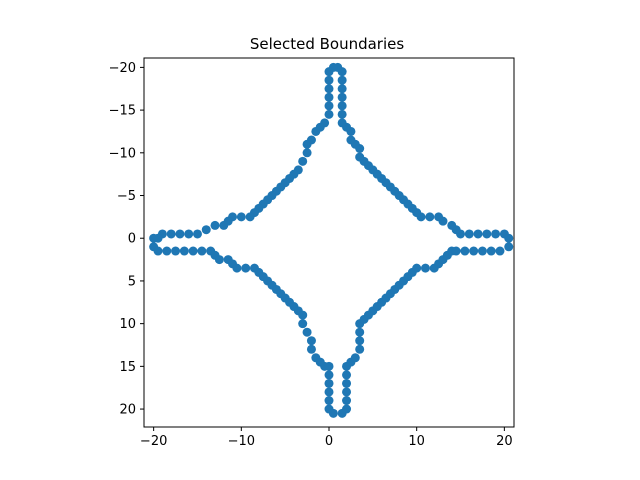  What do you see at coordinates (416, 441) in the screenshot?
I see `x-tick-label: 10` at bounding box center [416, 441].